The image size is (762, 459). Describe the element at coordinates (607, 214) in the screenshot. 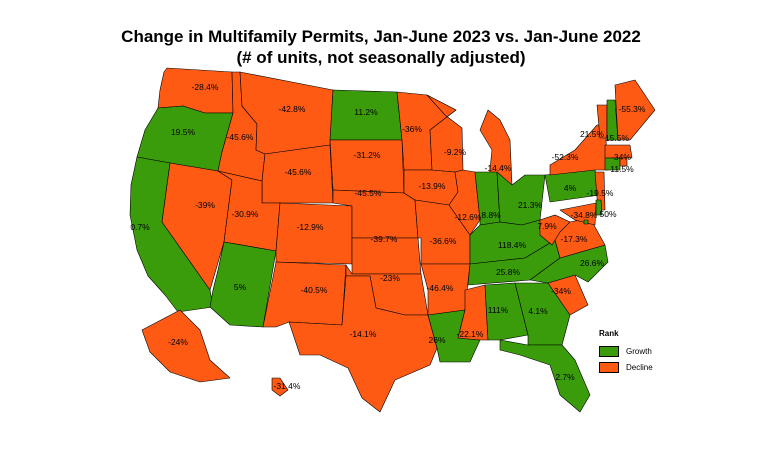

I see `state-label-dc: 50%` at that location.